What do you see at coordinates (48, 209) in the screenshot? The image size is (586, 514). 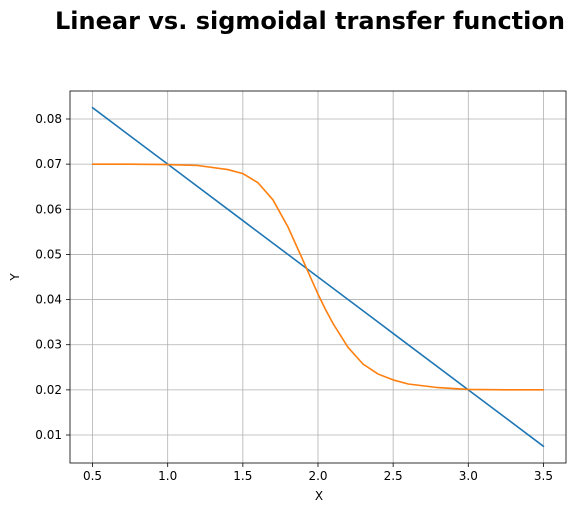 I see `y-tick-label: 0.06` at bounding box center [48, 209].